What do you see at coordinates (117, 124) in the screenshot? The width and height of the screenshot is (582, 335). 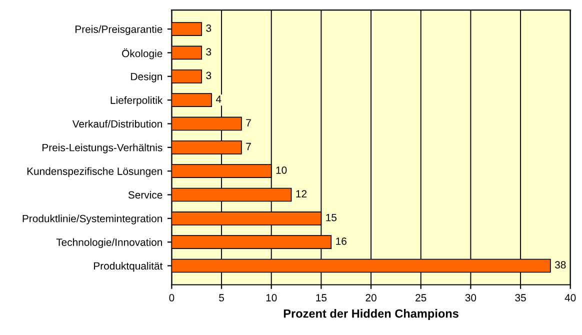 I see `y-tick-label: Verkauf/Distribution` at bounding box center [117, 124].